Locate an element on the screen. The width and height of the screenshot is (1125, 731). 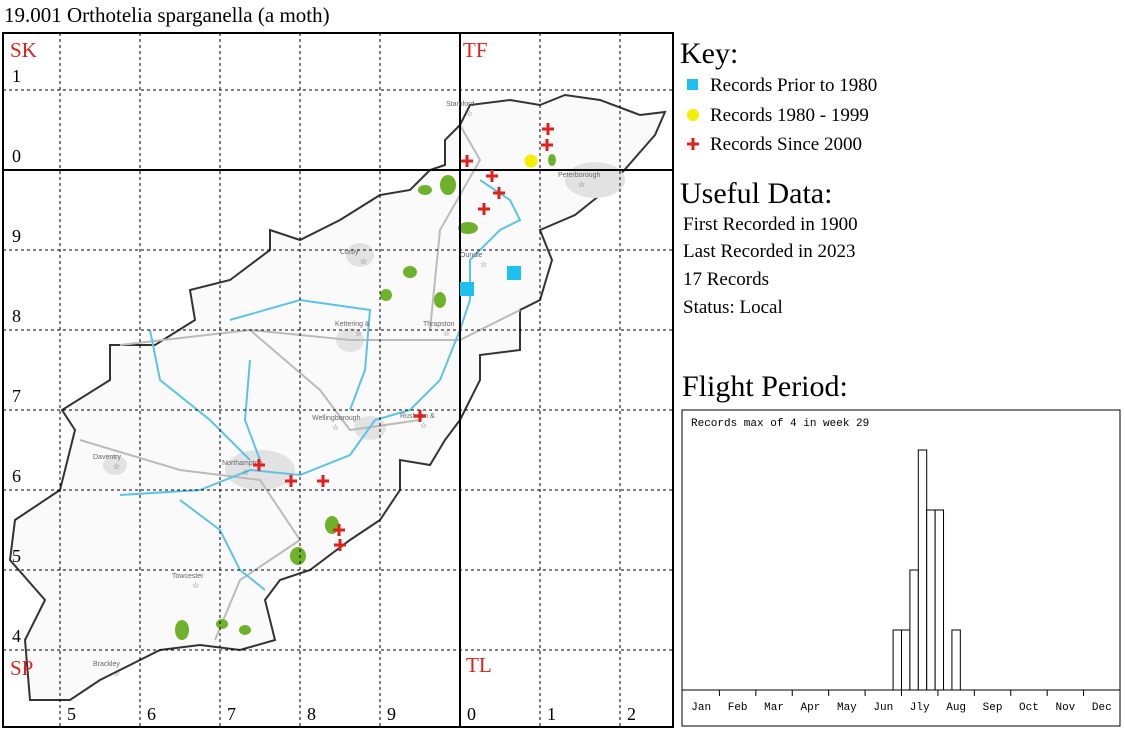
square-label: TF is located at coordinates (475, 50).